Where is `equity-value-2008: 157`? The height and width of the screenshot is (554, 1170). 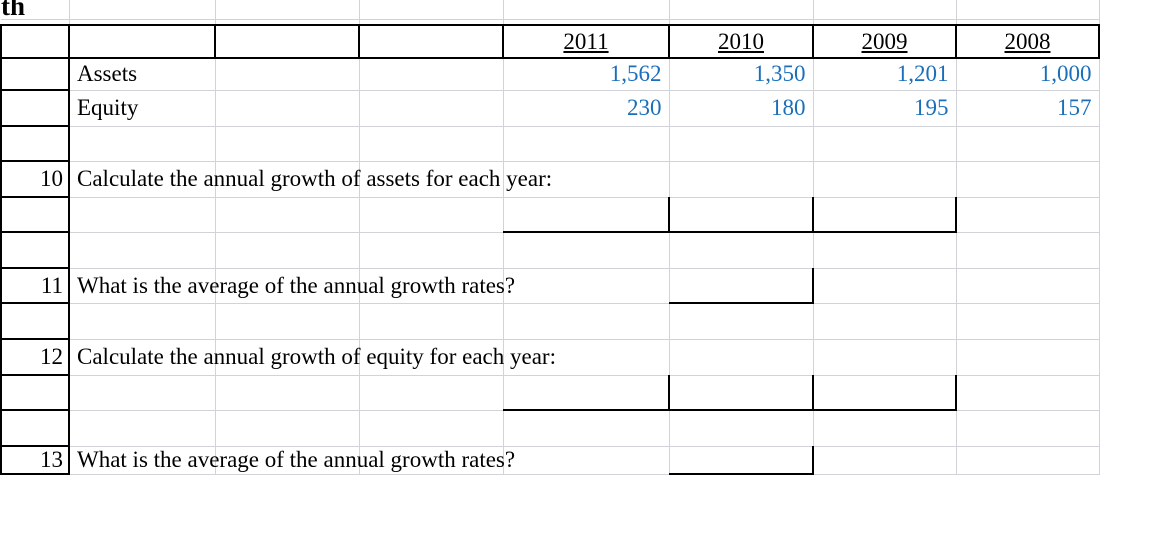
equity-value-2008: 157 is located at coordinates (1027, 108).